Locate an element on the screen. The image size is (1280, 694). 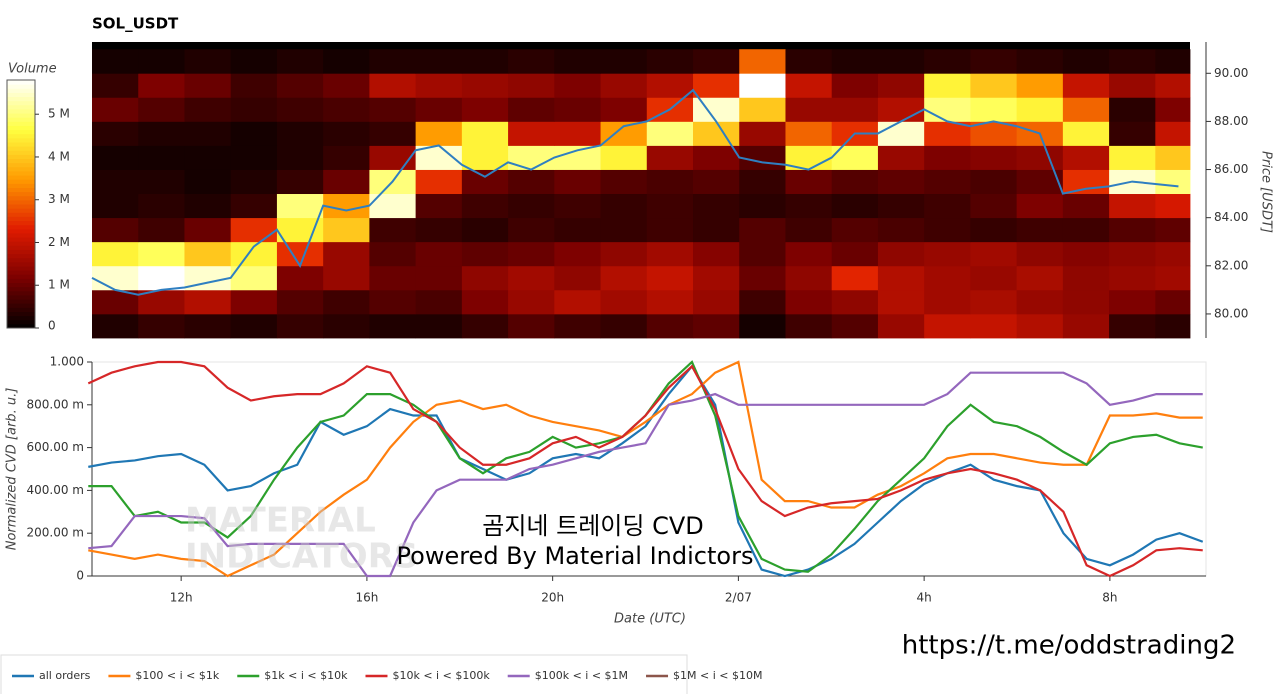
legend-label: $100 < i < $1k is located at coordinates (177, 675).